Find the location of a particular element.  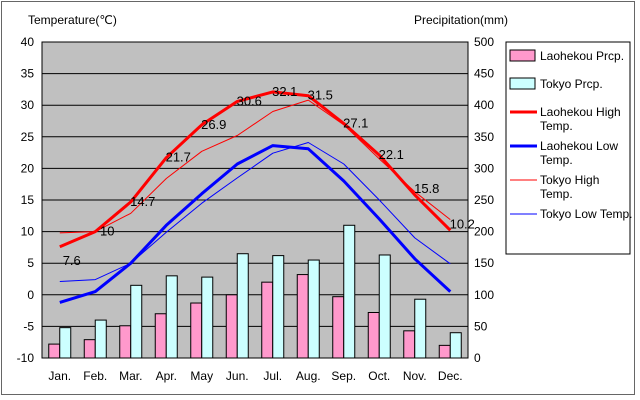

left-tick-label: 10 is located at coordinates (28, 232).